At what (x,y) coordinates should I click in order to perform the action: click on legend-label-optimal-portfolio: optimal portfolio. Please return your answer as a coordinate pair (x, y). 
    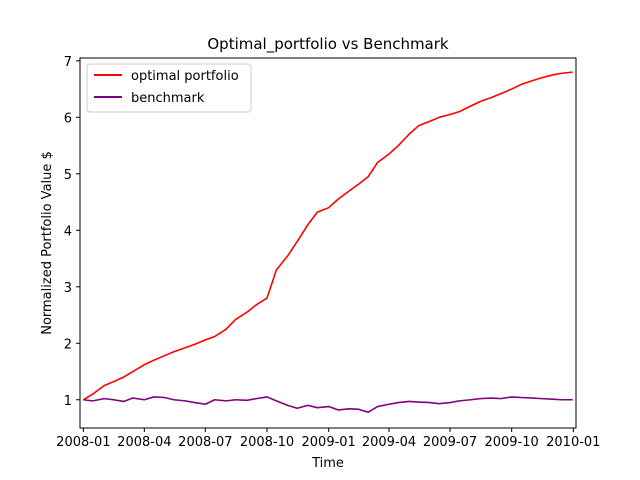
    Looking at the image, I should click on (185, 76).